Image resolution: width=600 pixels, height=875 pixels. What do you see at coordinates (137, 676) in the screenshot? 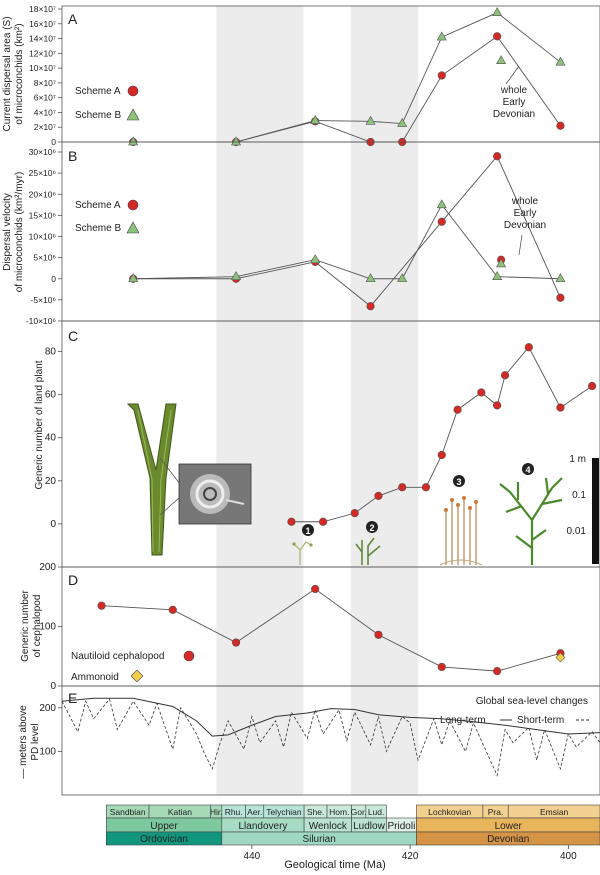
I see `legend-ammonoid-marker` at bounding box center [137, 676].